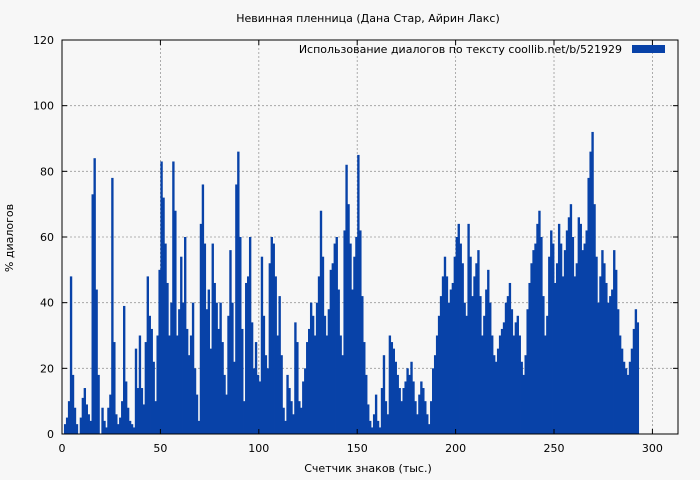 The image size is (700, 480). What do you see at coordinates (258, 448) in the screenshot?
I see `x-tick-label: 100` at bounding box center [258, 448].